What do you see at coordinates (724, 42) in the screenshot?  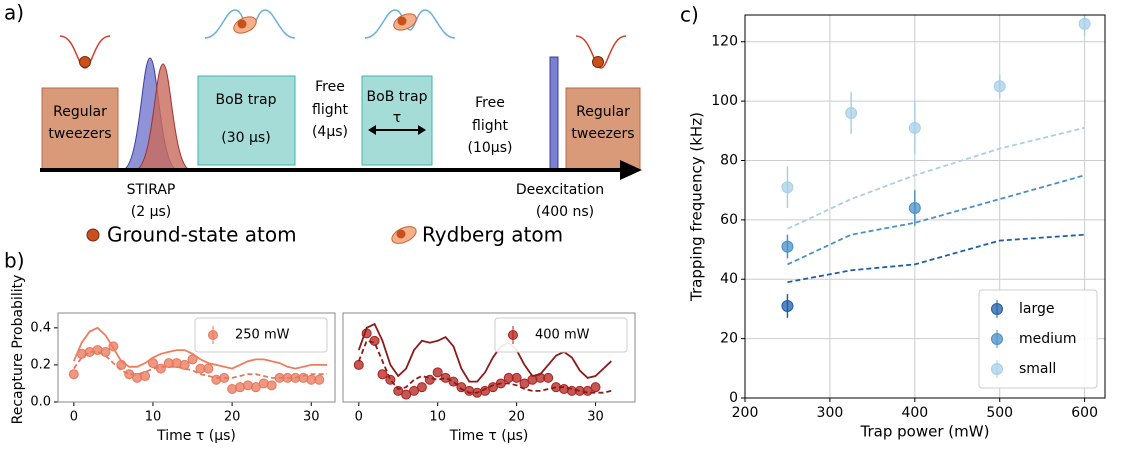 I see `y-tick-label: 120` at bounding box center [724, 42].